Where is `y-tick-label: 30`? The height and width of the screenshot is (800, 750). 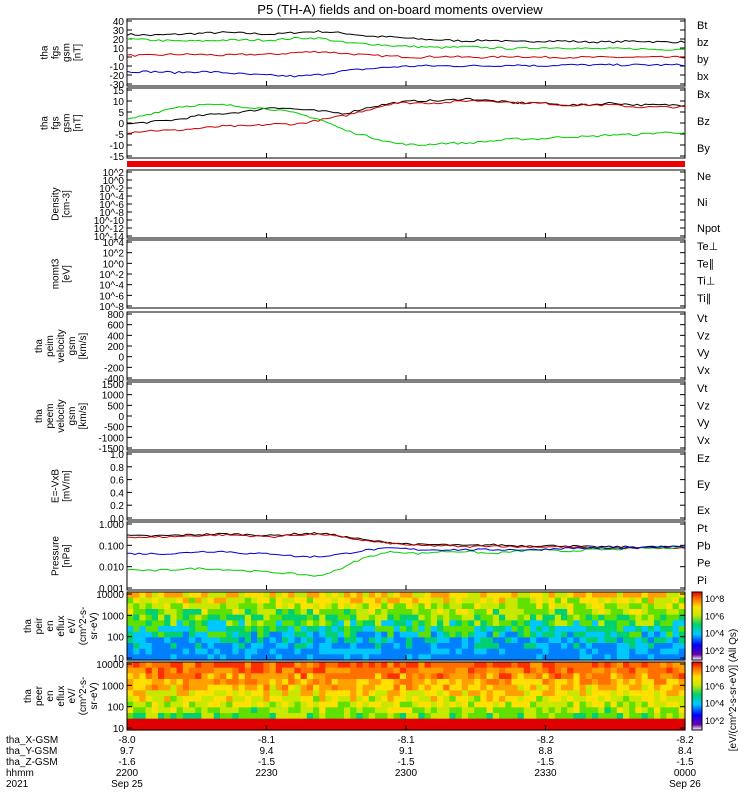 y-tick-label: 30 is located at coordinates (119, 31).